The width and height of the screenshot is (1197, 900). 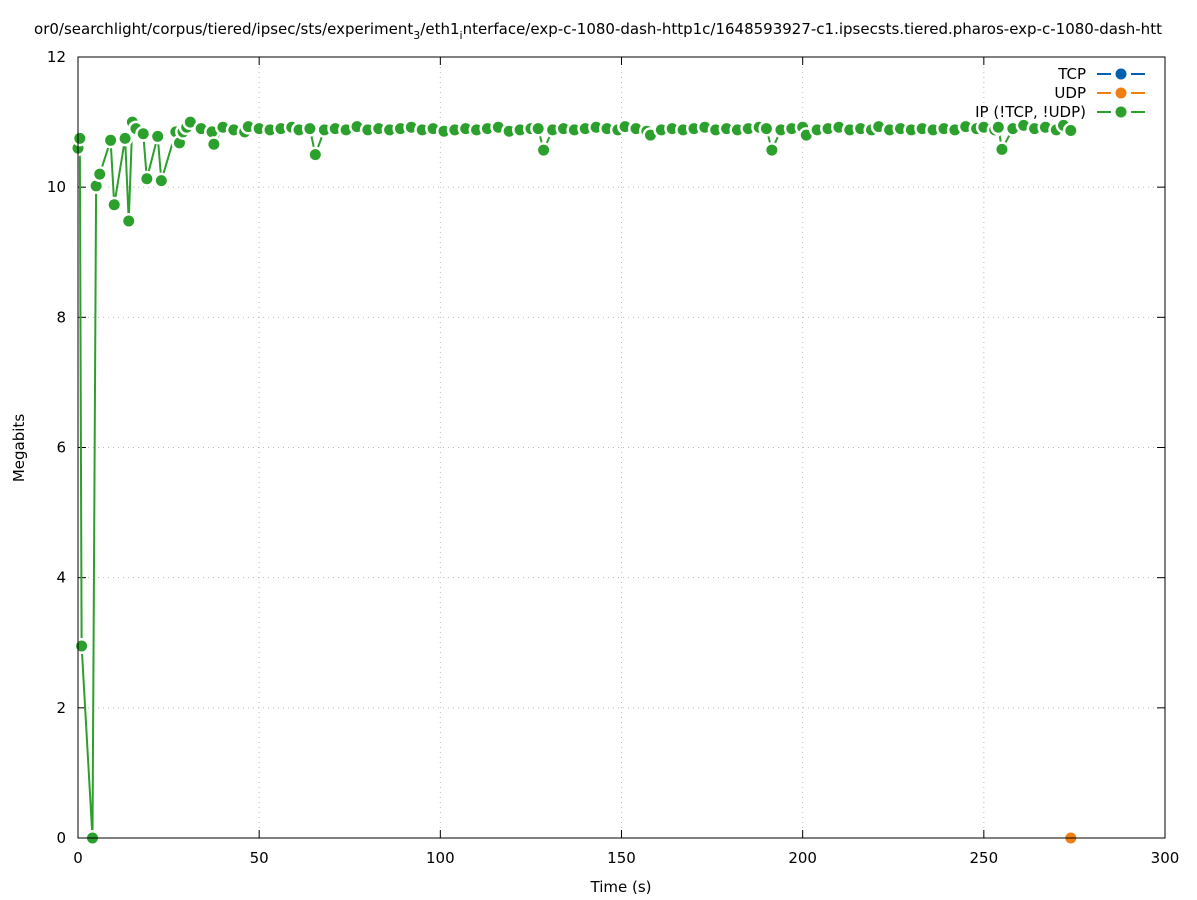 I want to click on title-part-2: /eth1, so click(x=439, y=29).